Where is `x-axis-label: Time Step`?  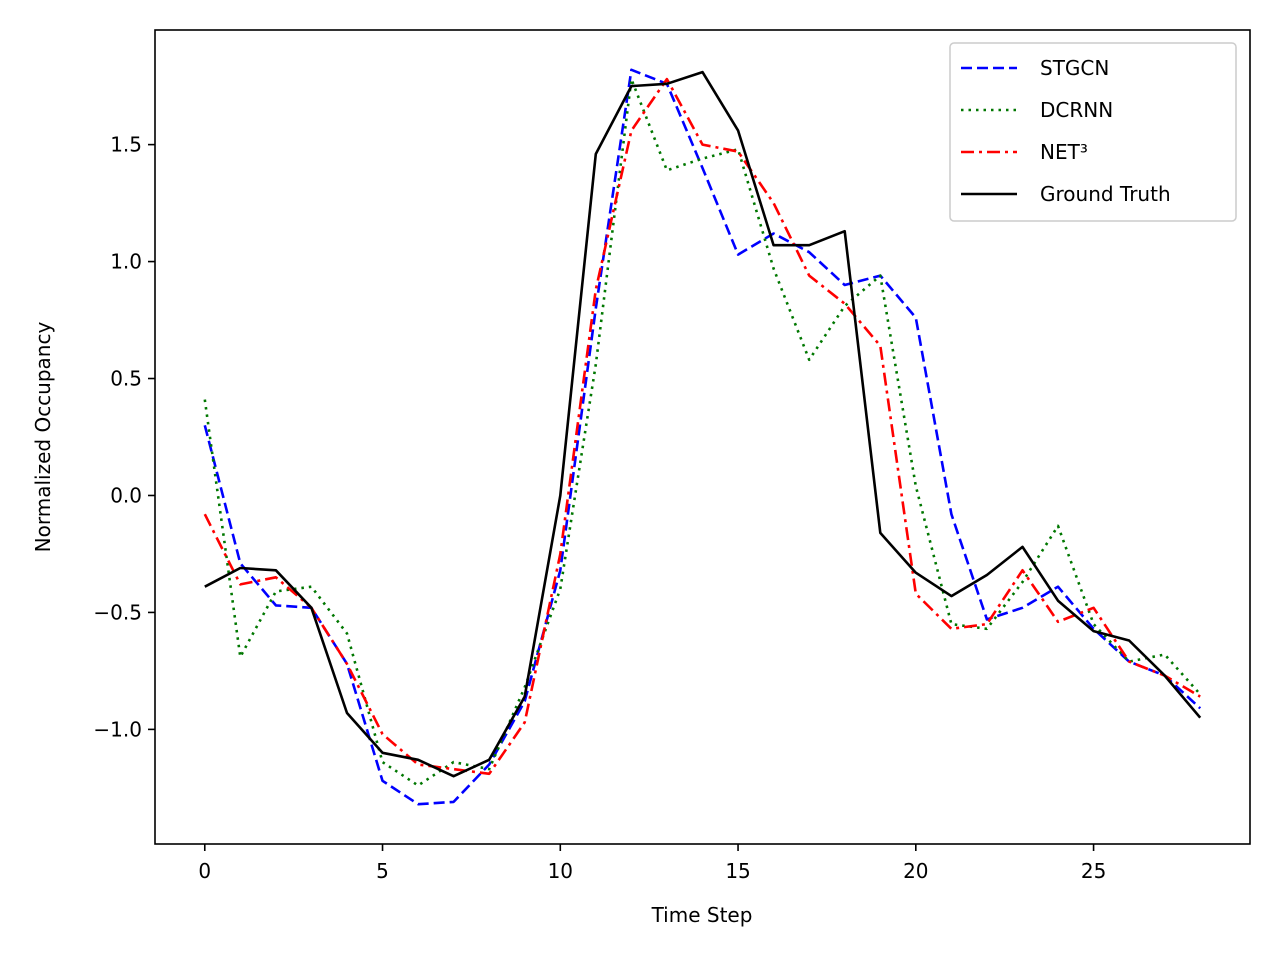
x-axis-label: Time Step is located at coordinates (702, 915).